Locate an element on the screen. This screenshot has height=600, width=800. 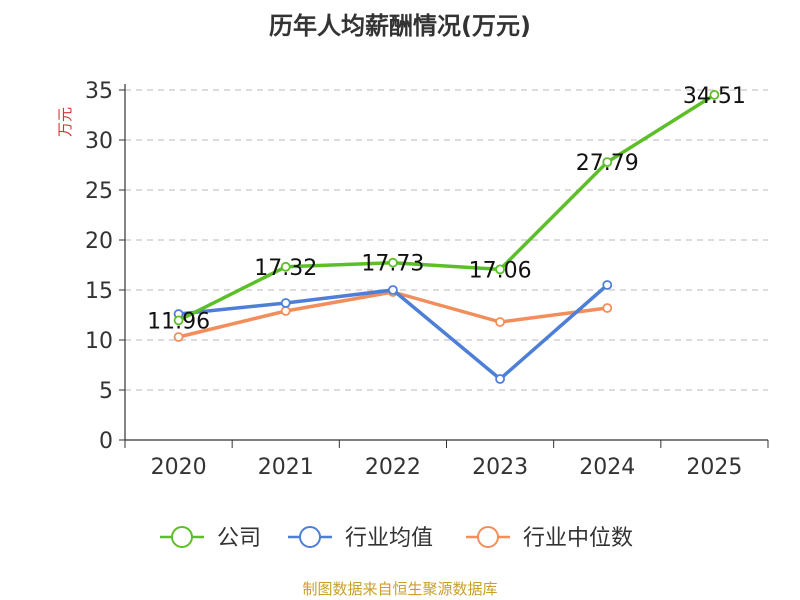
y-tick-label: 0 is located at coordinates (106, 441).